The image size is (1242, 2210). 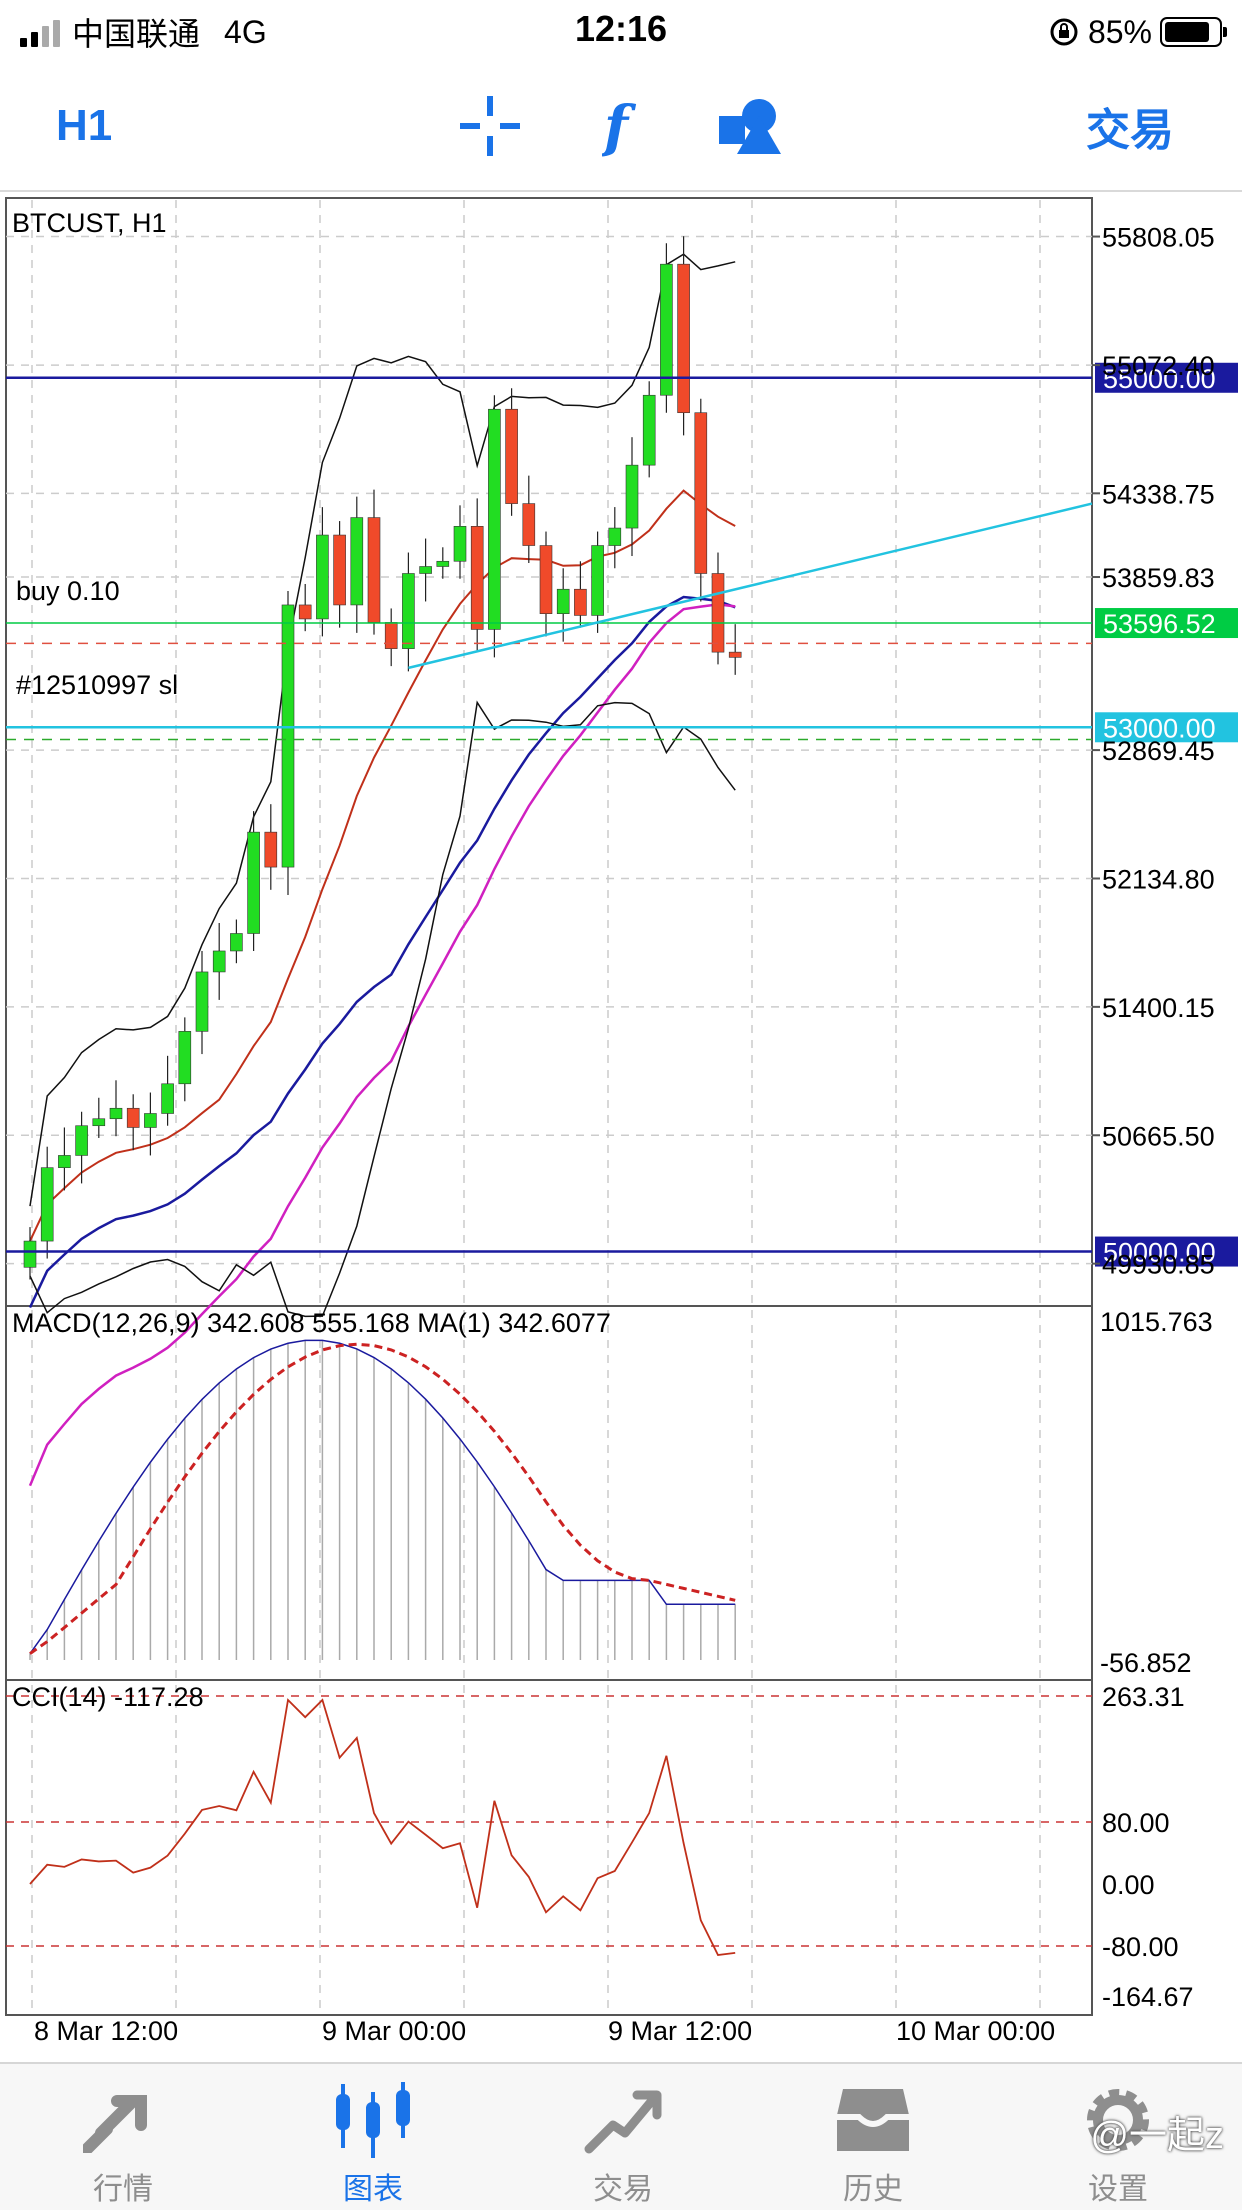 I want to click on status-left: 中国联通 4G, so click(x=143, y=32).